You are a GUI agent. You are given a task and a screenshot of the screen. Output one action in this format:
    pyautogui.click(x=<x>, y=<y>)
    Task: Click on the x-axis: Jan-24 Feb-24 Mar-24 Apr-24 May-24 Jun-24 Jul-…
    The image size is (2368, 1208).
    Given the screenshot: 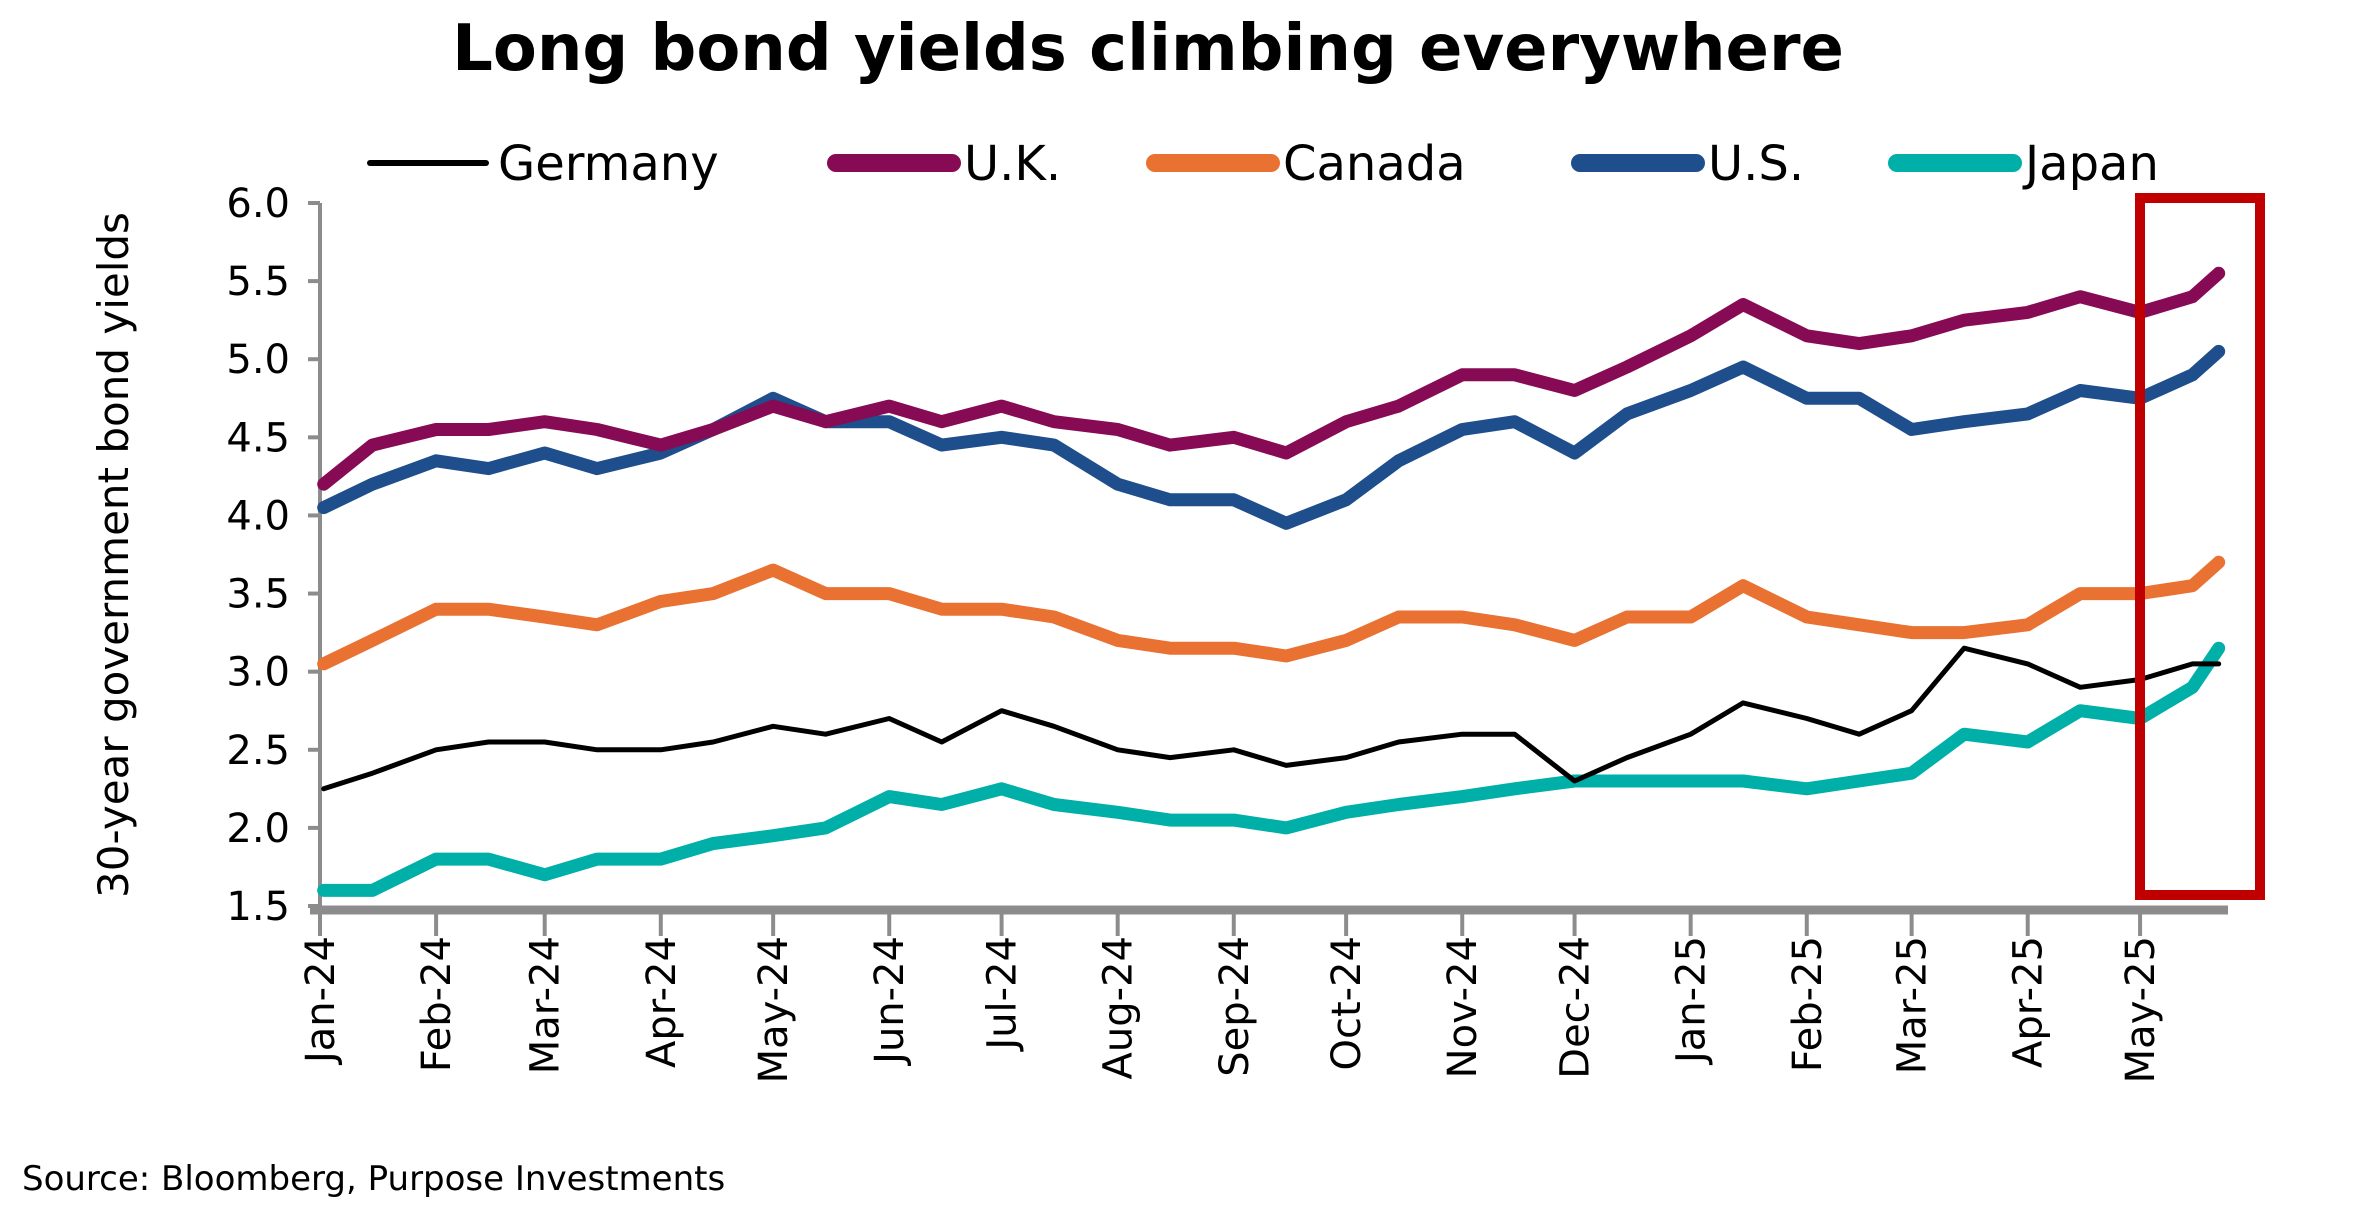 What is the action you would take?
    pyautogui.click(x=1263, y=994)
    